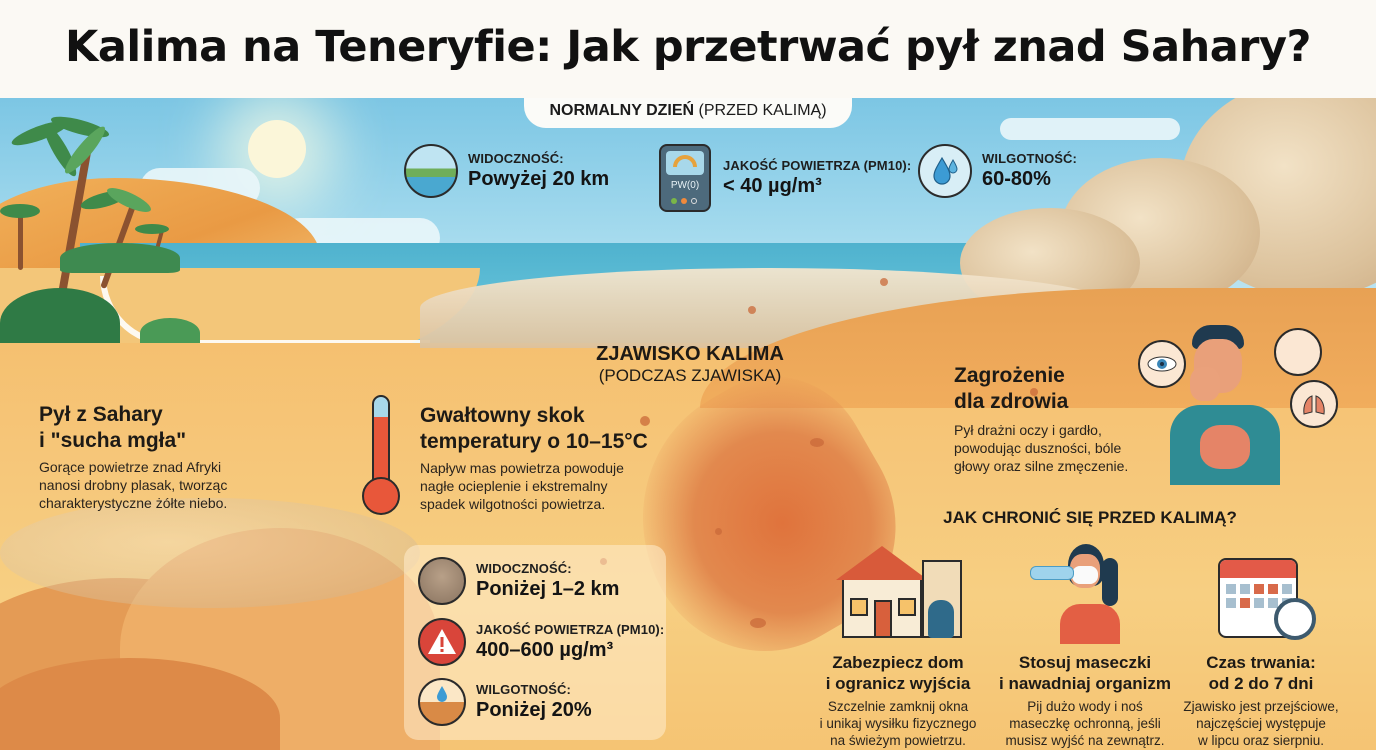 The image size is (1376, 750). Describe the element at coordinates (382, 459) in the screenshot. I see `thermometer-icon` at that location.